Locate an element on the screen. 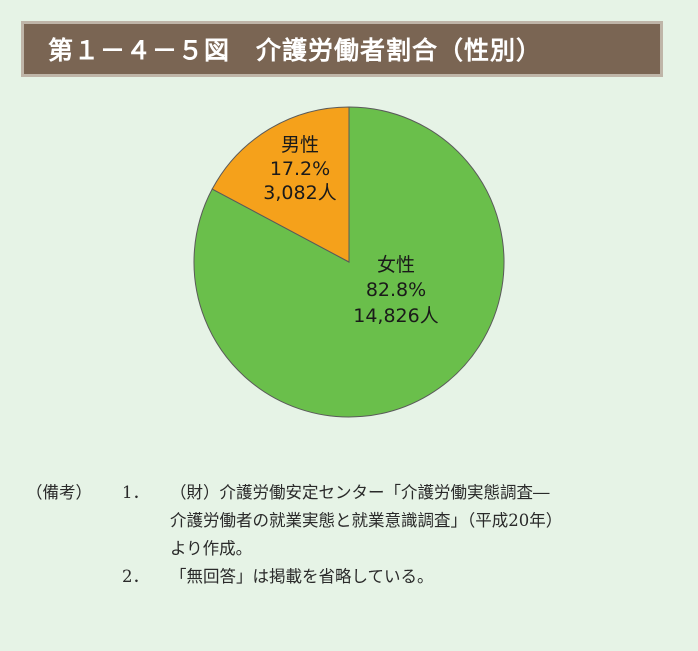 The width and height of the screenshot is (698, 651). pie-slice-male is located at coordinates (280, 184).